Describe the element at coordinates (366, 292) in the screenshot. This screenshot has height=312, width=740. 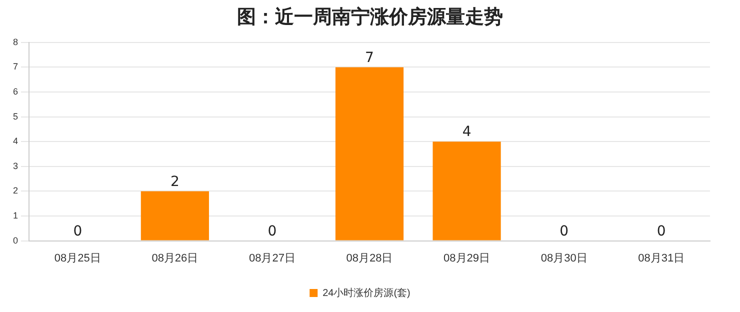
I see `legend-label: 24小时涨价房源(套)` at that location.